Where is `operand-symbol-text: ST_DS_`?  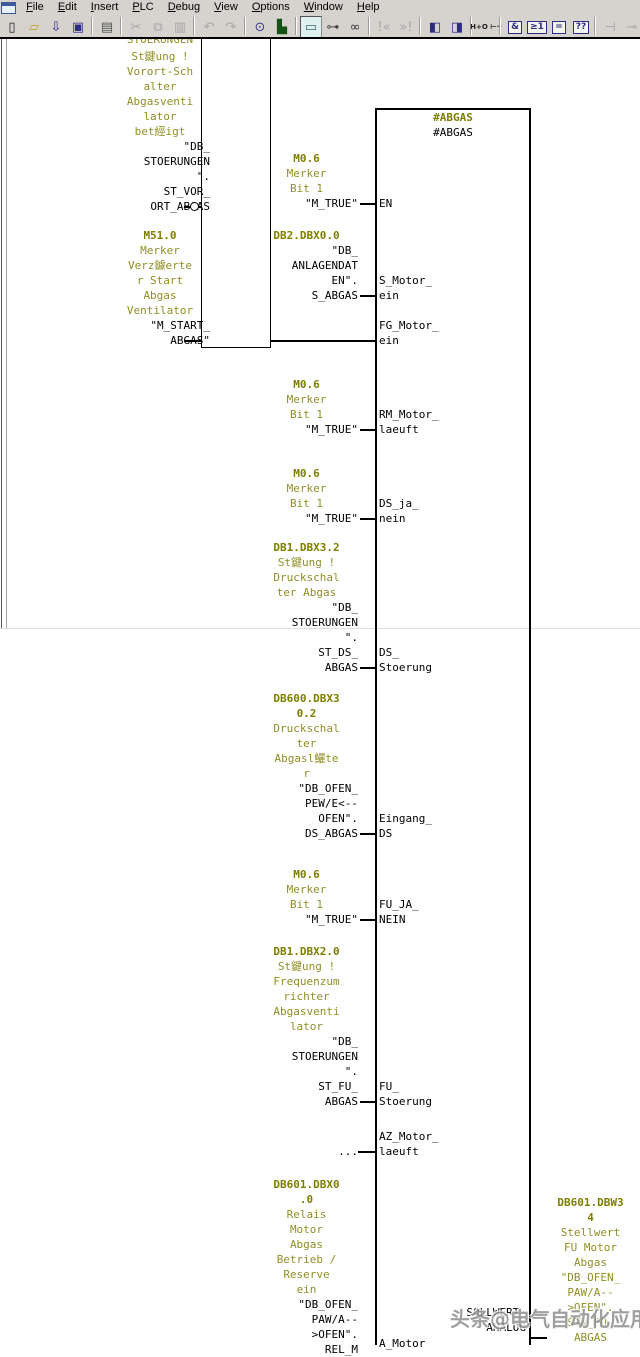 operand-symbol-text: ST_DS_ is located at coordinates (338, 652).